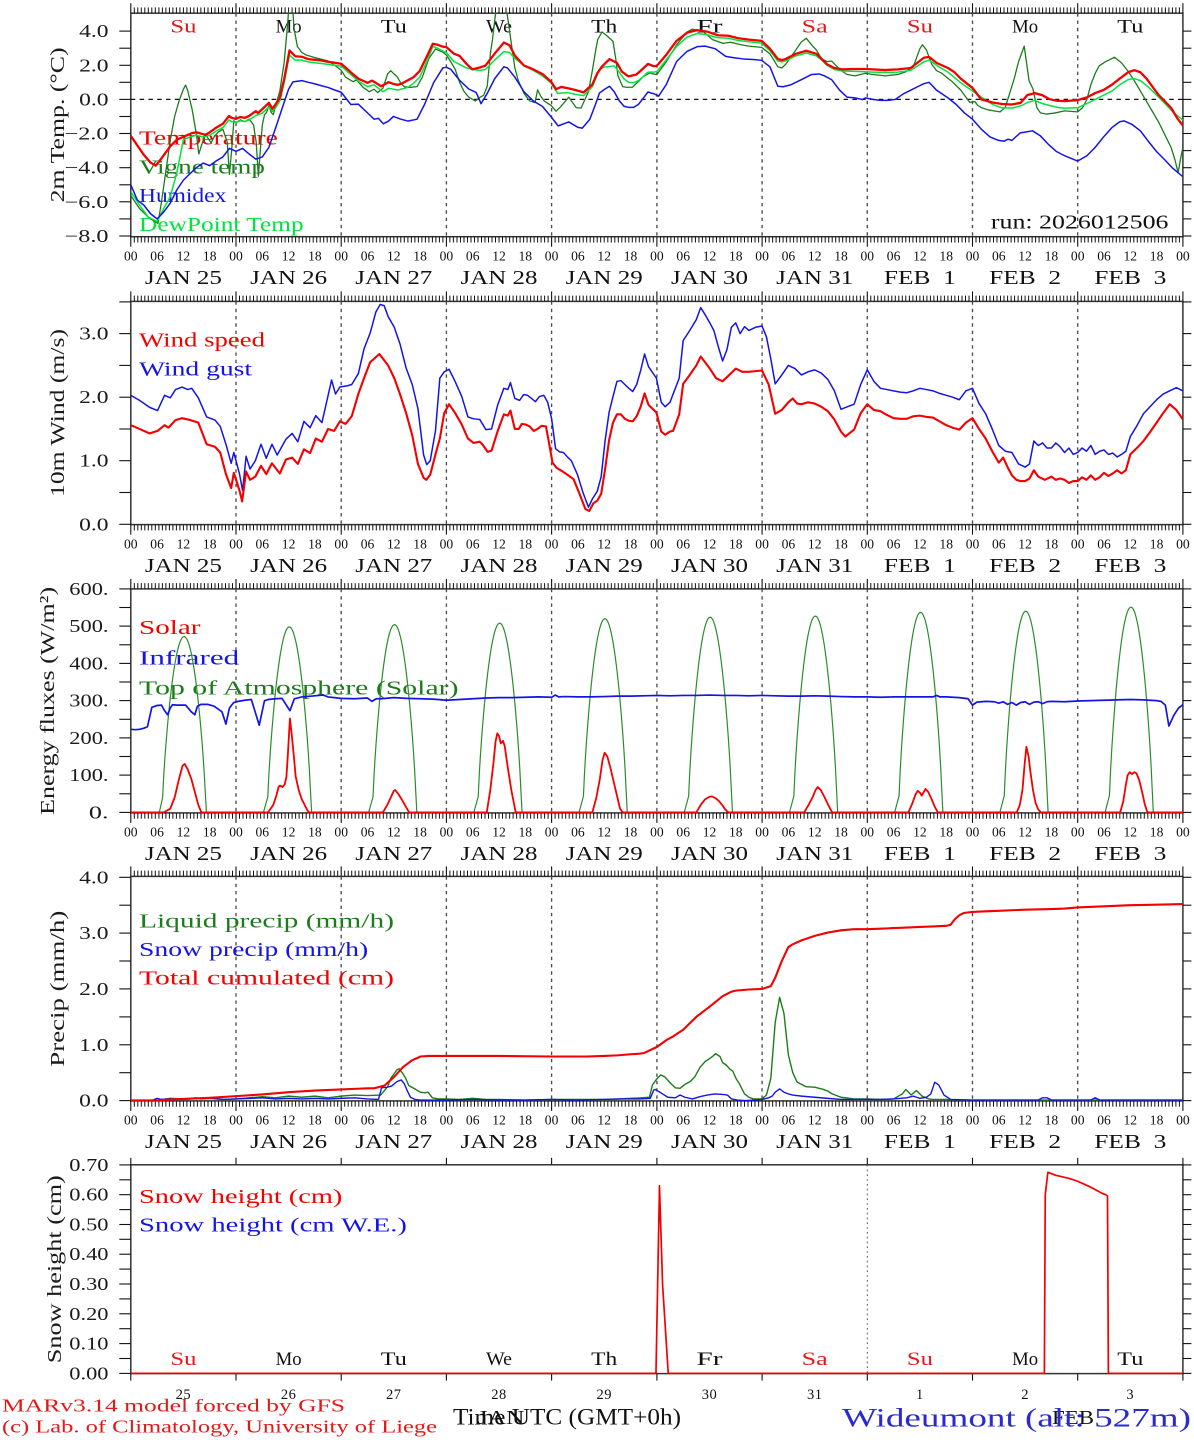 This screenshot has height=1445, width=1194. Describe the element at coordinates (87, 202) in the screenshot. I see `svg-text: −6.0` at that location.